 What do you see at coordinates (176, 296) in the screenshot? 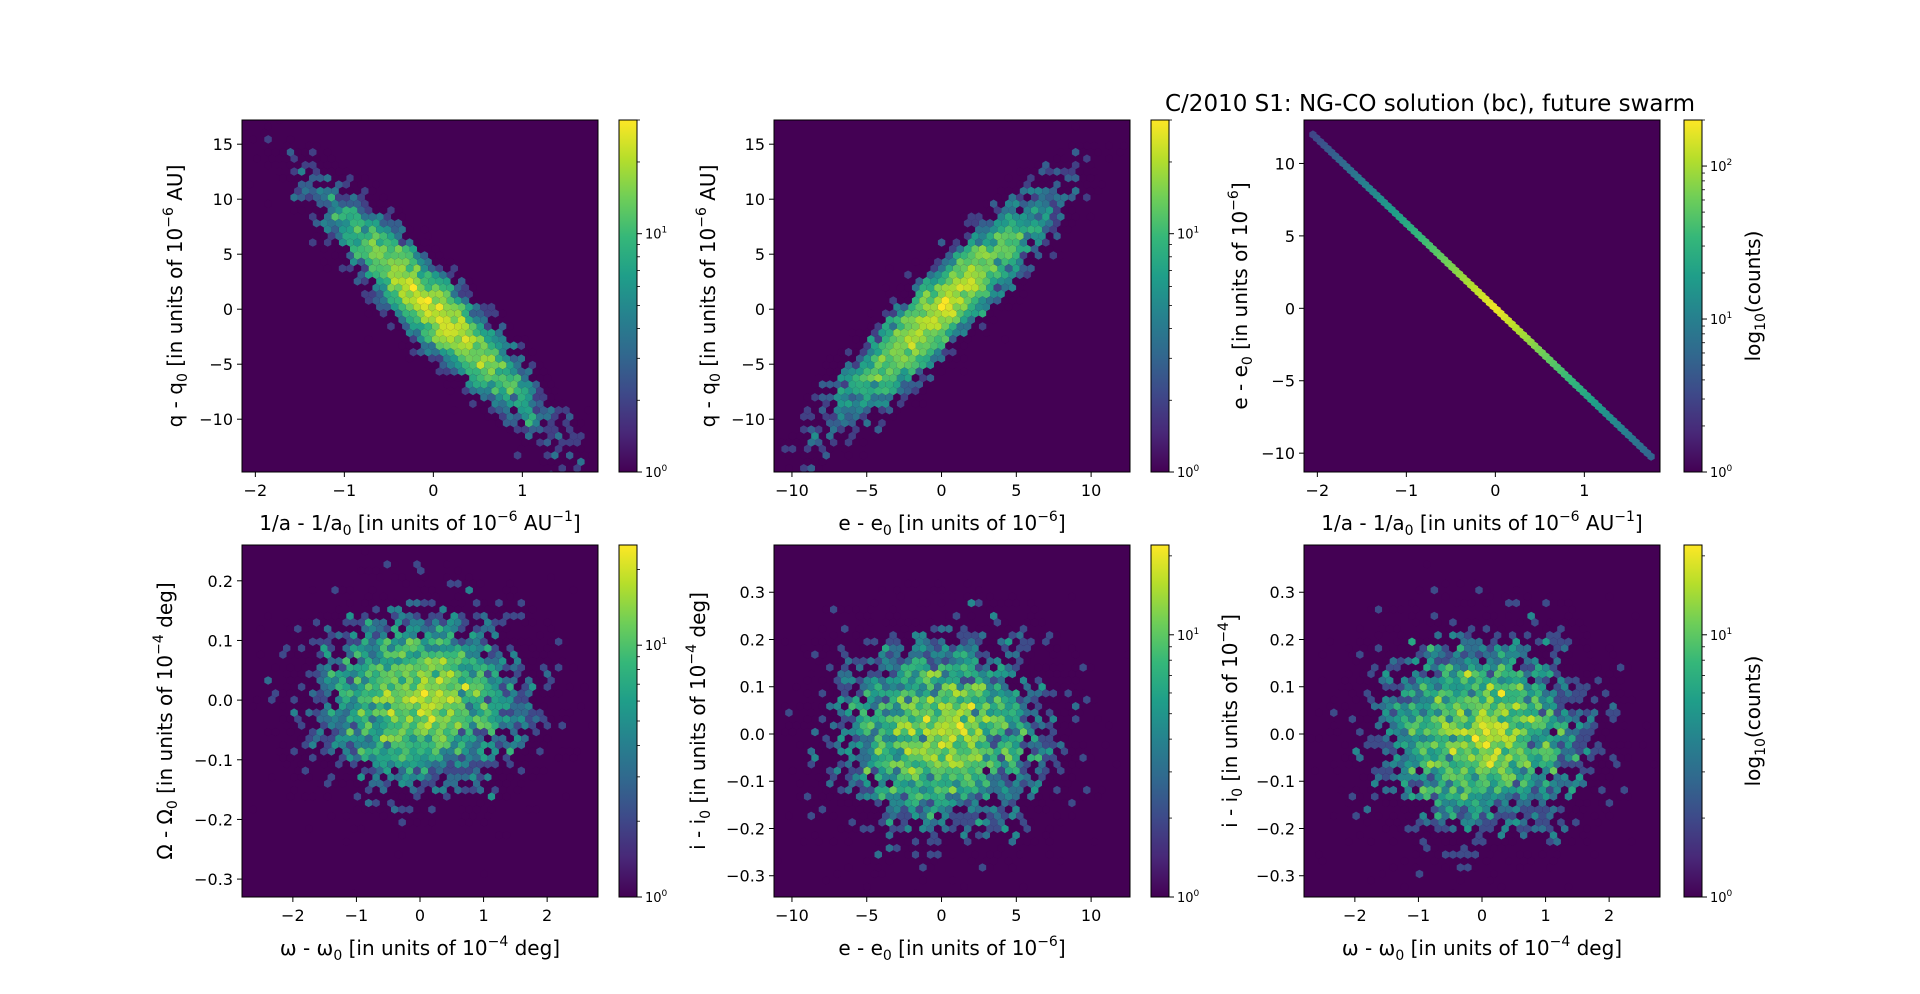
I see `y-axis-label: q - q0 [in units of 10−6 AU]` at bounding box center [176, 296].